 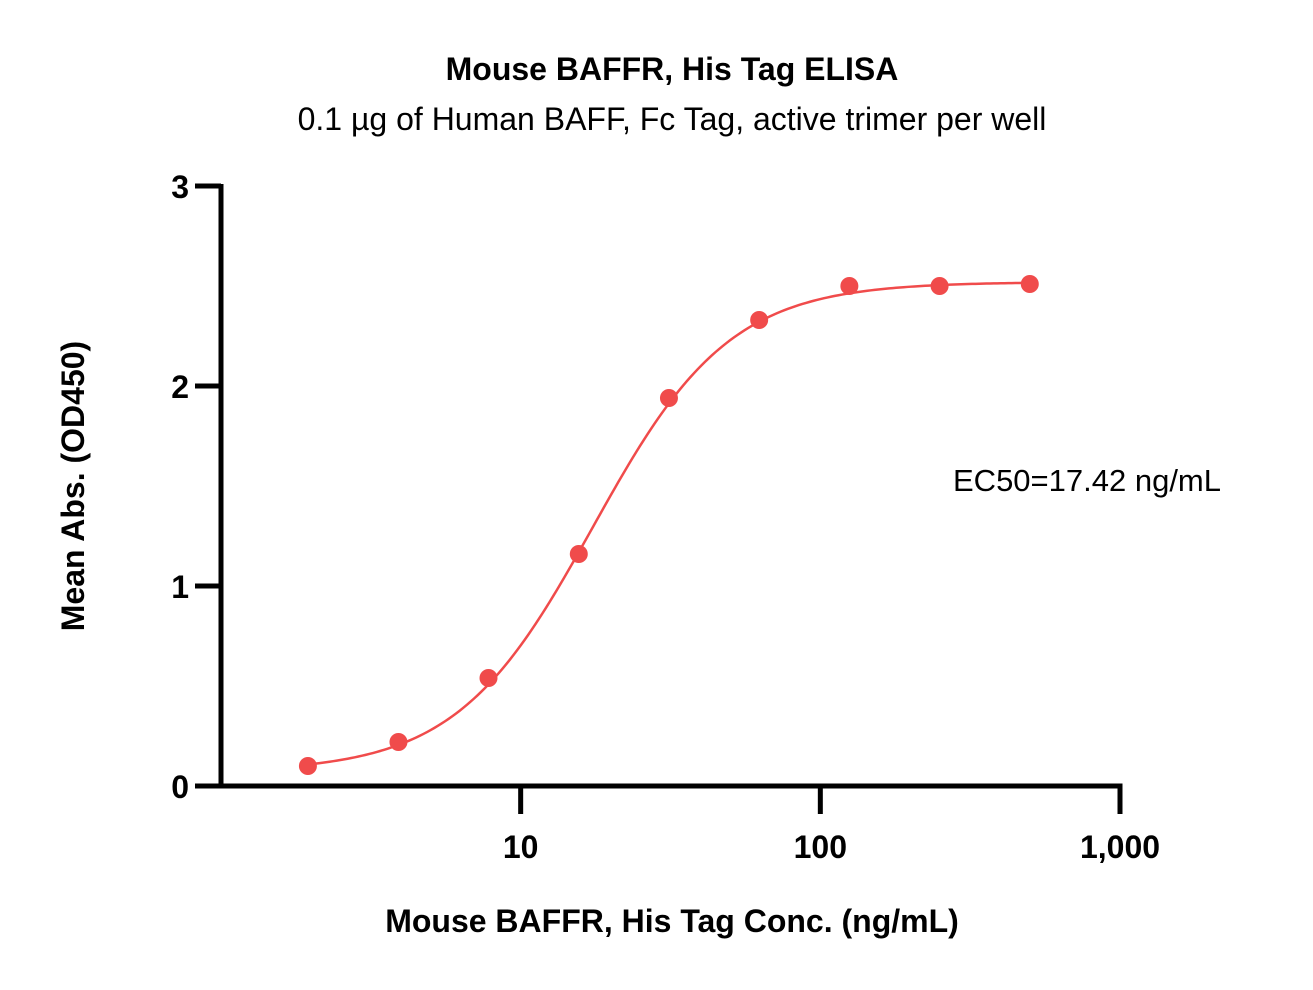 What do you see at coordinates (180, 387) in the screenshot?
I see `y-tick-label: 2` at bounding box center [180, 387].